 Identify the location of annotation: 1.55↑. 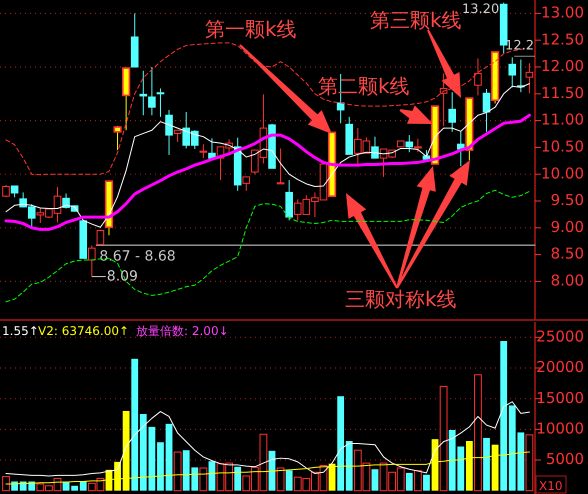
(20, 331).